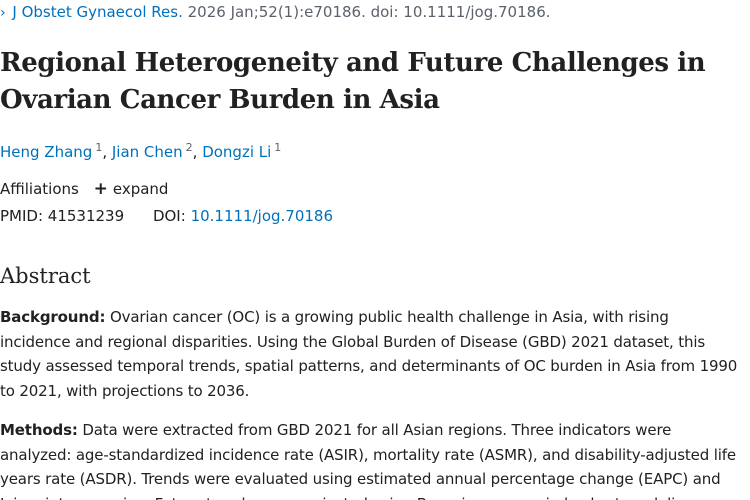 Image resolution: width=750 pixels, height=500 pixels. I want to click on author-list: Heng Zhang 1, Jian Chen 2, Dongzi Li 1, so click(141, 151).